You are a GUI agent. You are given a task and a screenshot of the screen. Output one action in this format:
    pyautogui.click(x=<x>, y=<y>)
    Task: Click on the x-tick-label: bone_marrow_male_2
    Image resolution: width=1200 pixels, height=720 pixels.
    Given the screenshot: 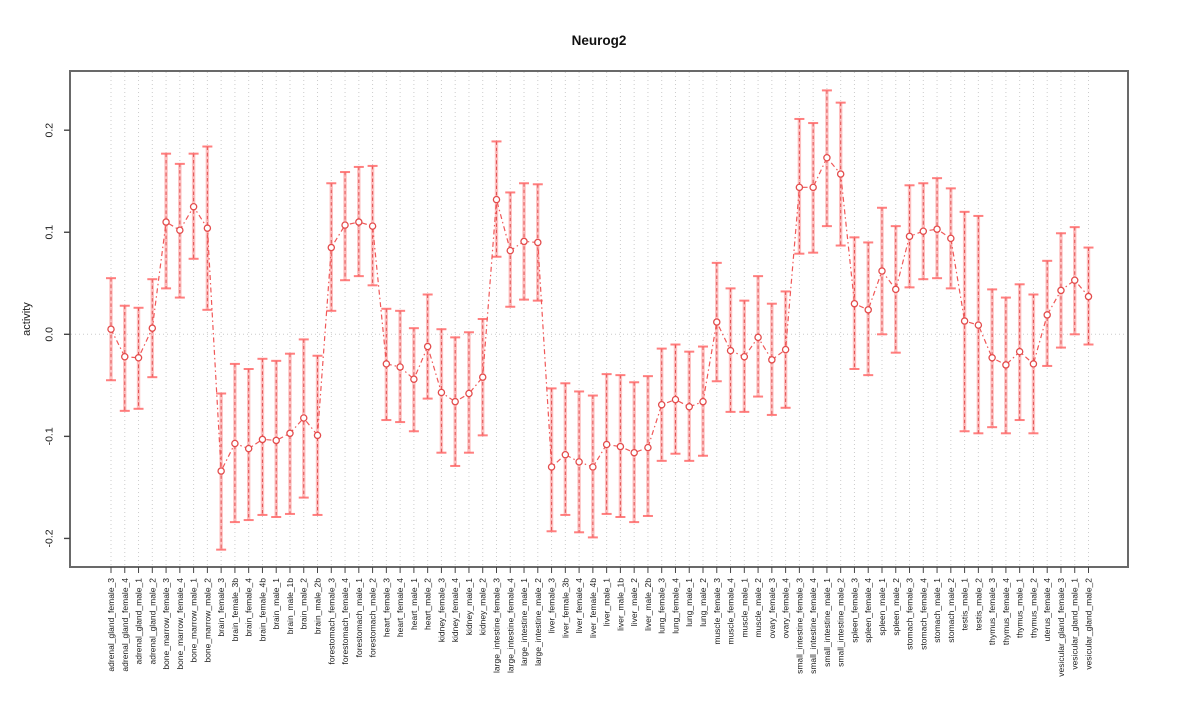 What is the action you would take?
    pyautogui.click(x=207, y=620)
    